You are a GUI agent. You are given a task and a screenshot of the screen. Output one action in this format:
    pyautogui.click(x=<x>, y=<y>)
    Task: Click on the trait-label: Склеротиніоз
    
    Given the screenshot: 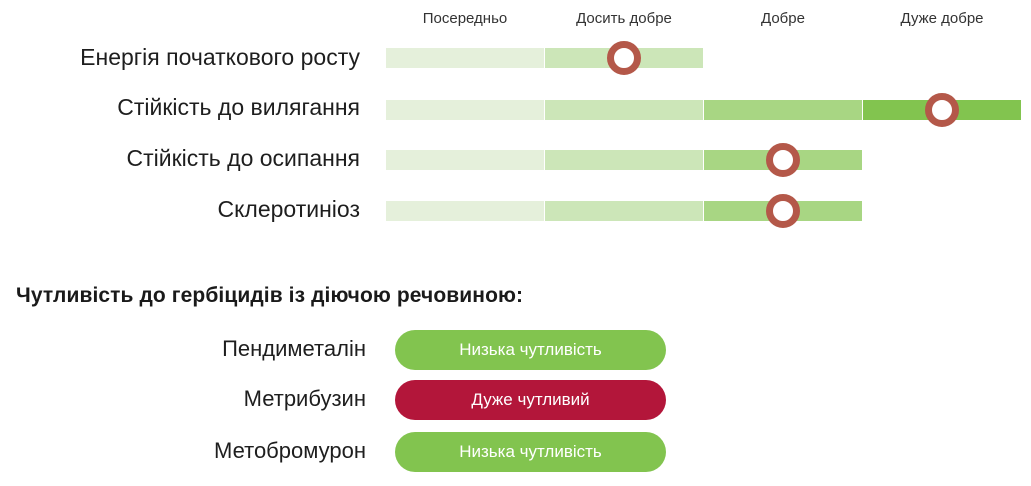 What is the action you would take?
    pyautogui.click(x=289, y=209)
    